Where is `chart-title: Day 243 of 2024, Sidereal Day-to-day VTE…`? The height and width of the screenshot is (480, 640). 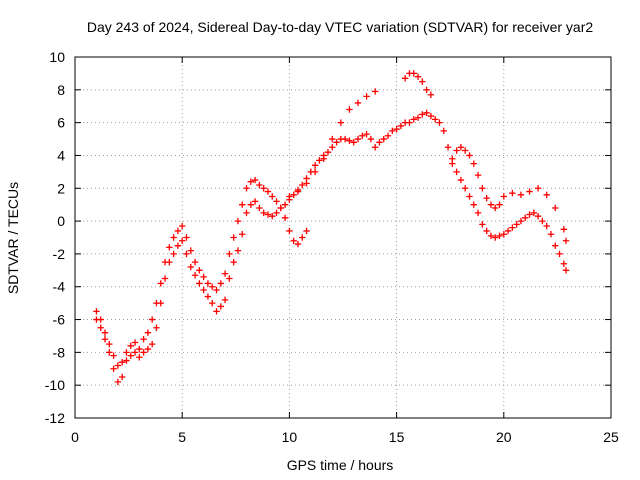
chart-title: Day 243 of 2024, Sidereal Day-to-day VTE… is located at coordinates (340, 27).